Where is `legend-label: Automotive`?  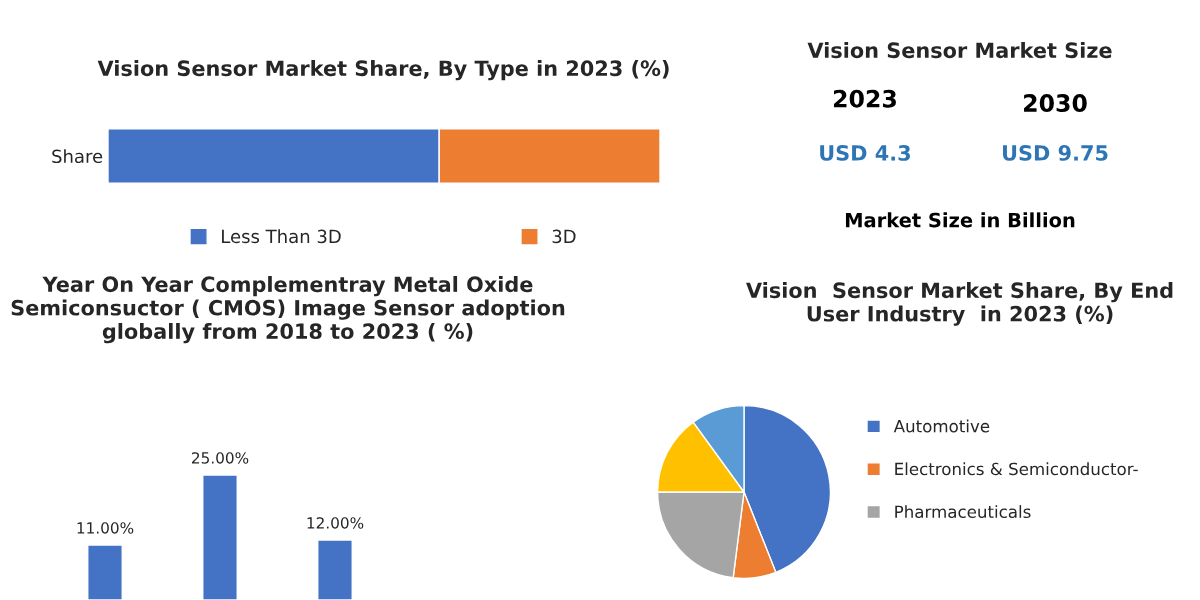 legend-label: Automotive is located at coordinates (941, 426).